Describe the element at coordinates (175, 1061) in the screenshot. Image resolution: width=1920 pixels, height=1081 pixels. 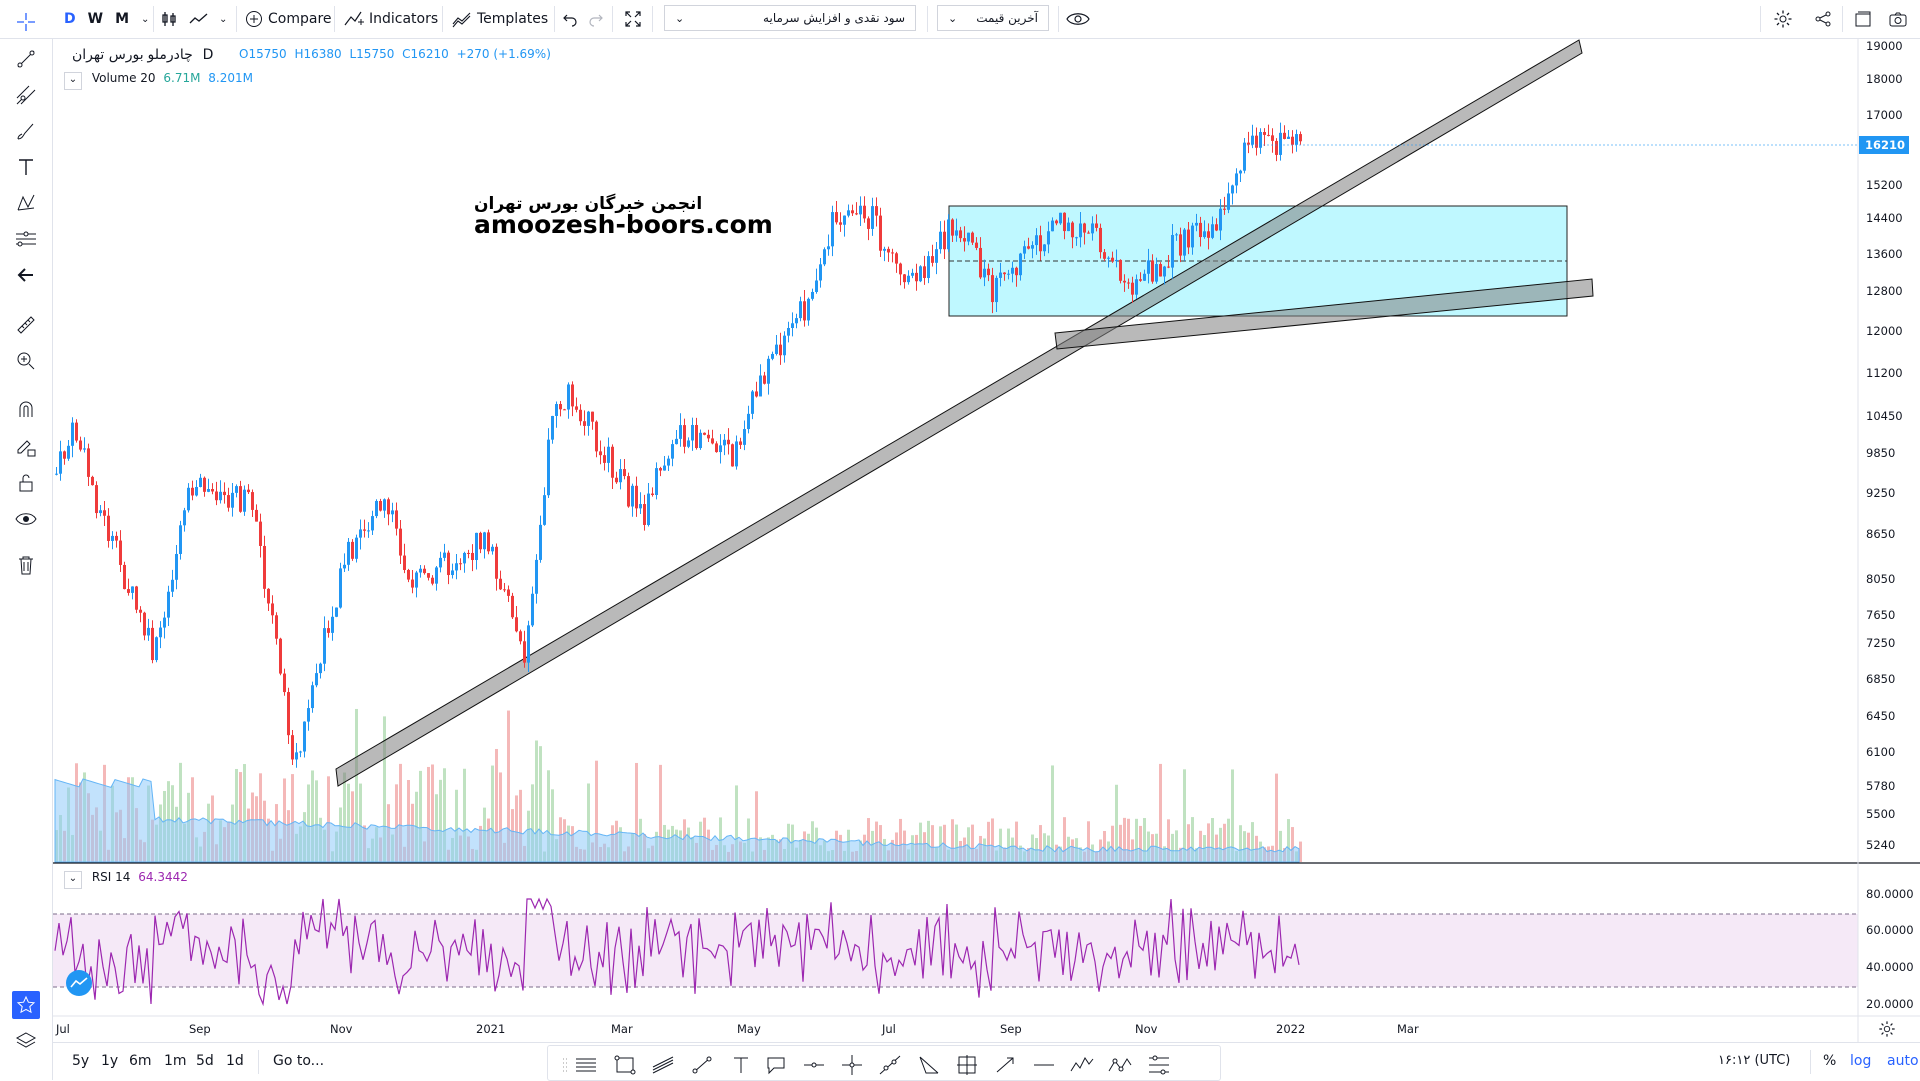
I see `range-1m: 1m` at that location.